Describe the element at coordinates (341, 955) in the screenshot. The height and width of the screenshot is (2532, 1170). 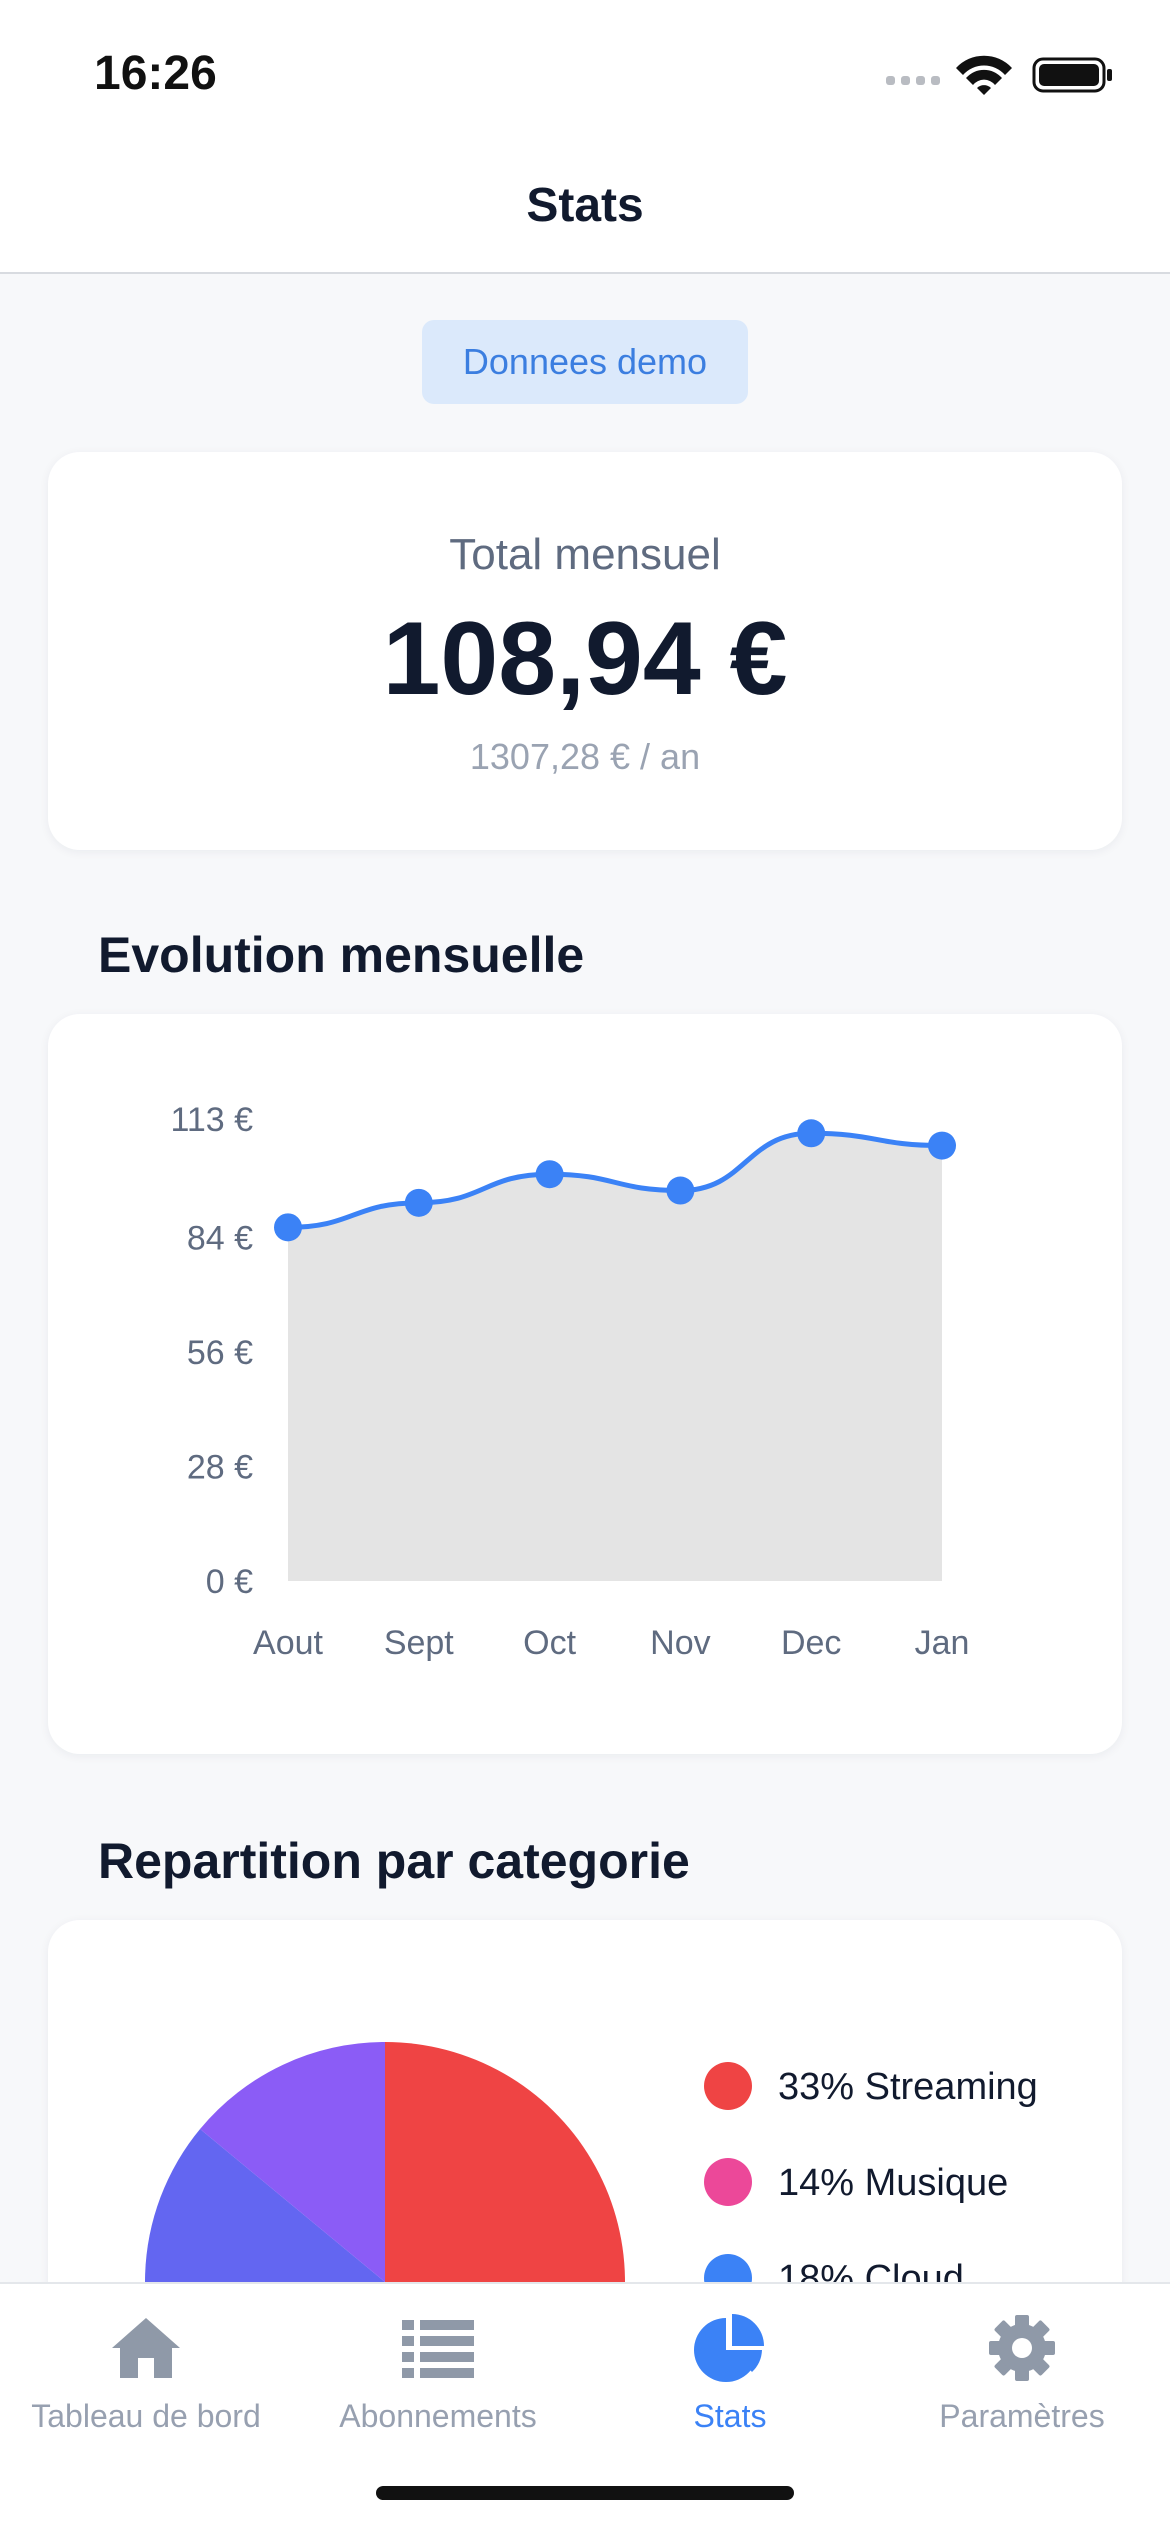
I see `evolution-section-title: Evolution mensuelle` at that location.